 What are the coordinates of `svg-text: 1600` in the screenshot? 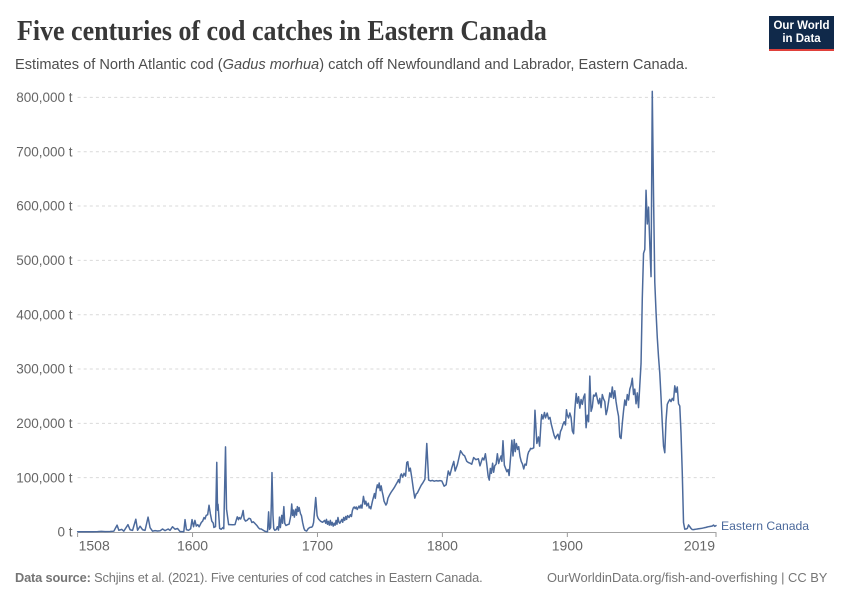 It's located at (192, 545).